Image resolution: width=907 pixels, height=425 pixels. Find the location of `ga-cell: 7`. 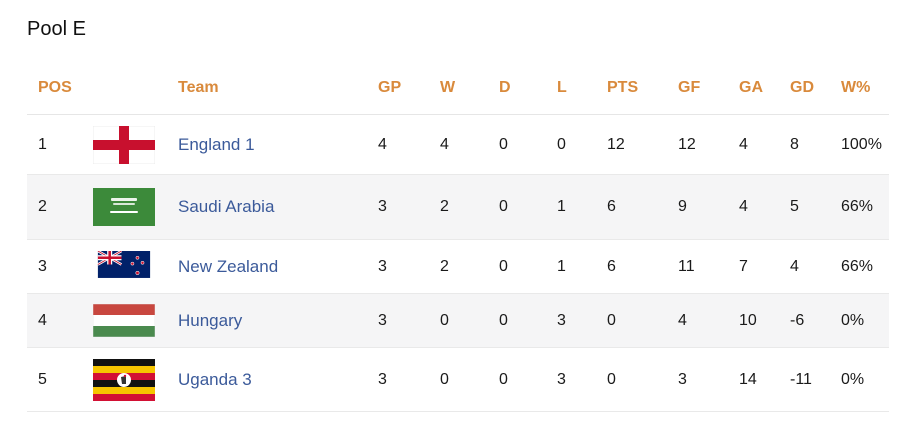

ga-cell: 7 is located at coordinates (764, 266).